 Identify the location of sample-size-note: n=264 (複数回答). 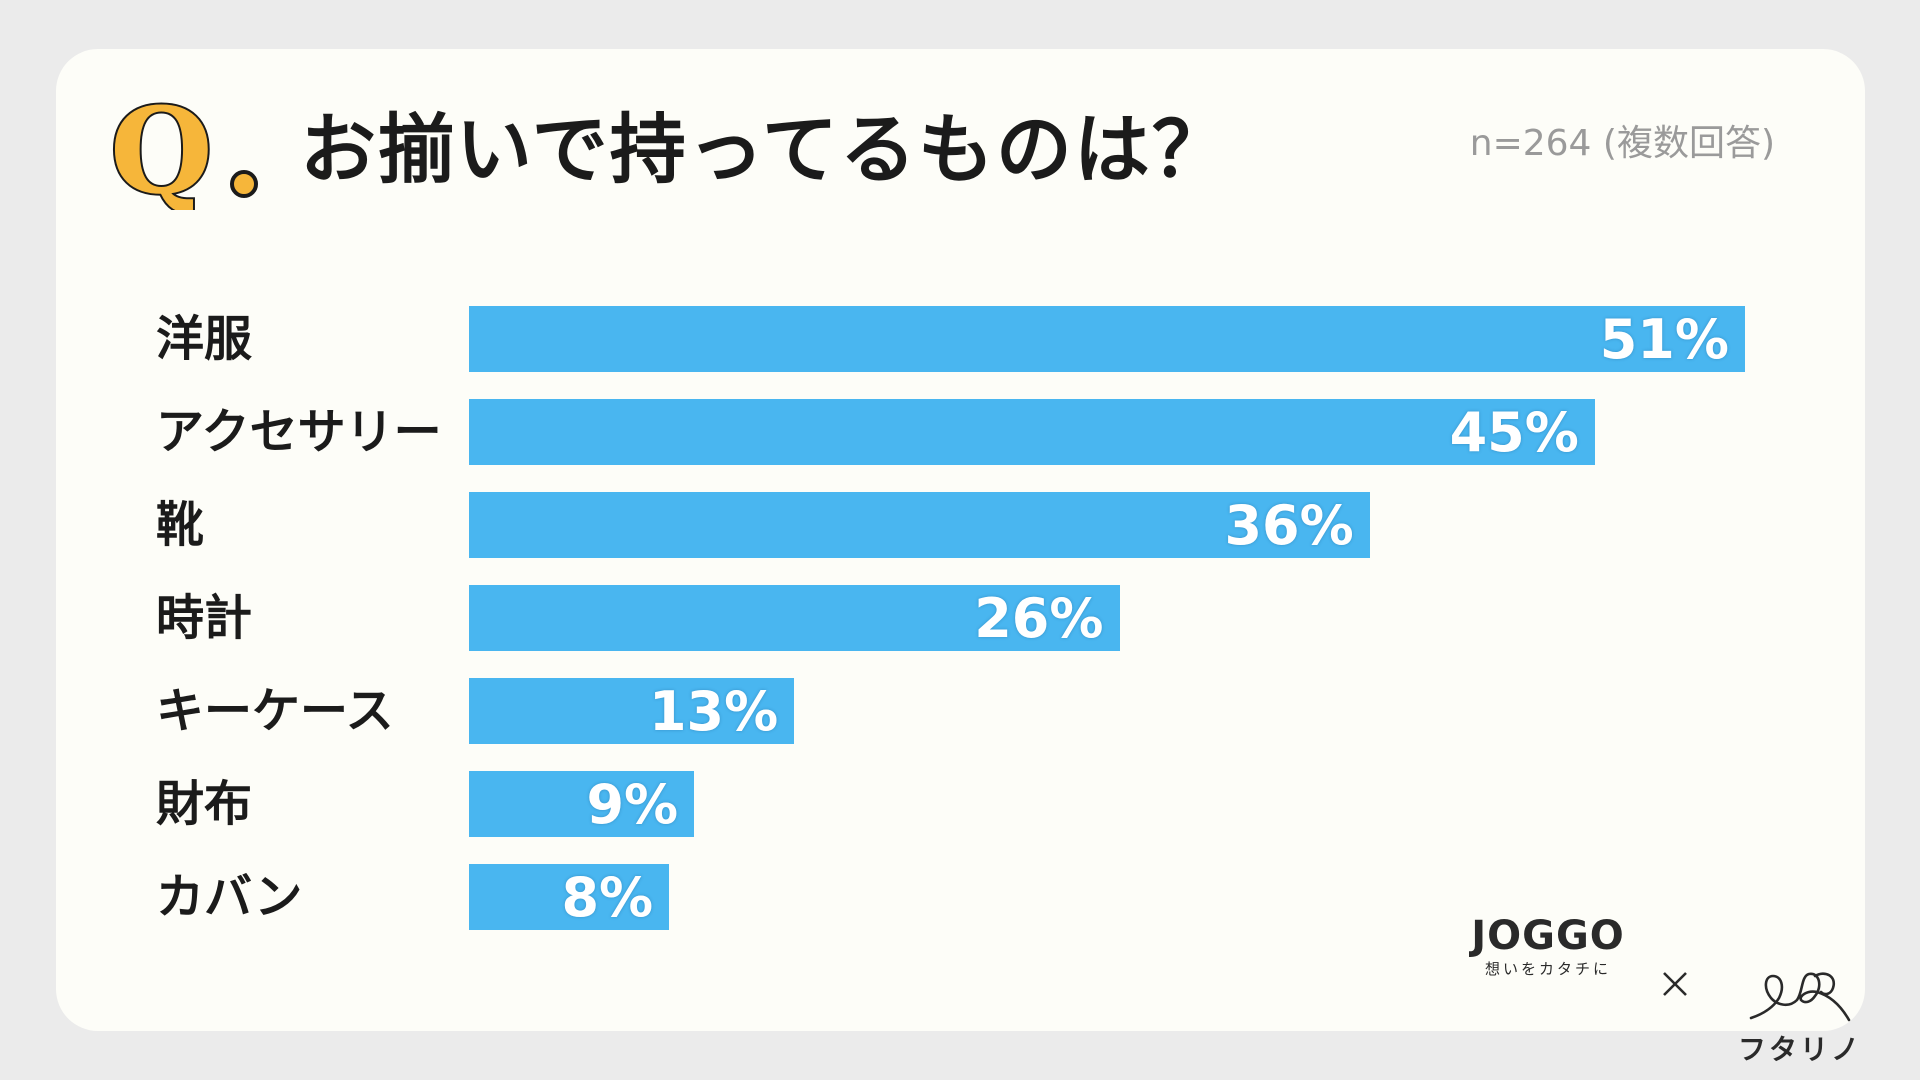
(1622, 143).